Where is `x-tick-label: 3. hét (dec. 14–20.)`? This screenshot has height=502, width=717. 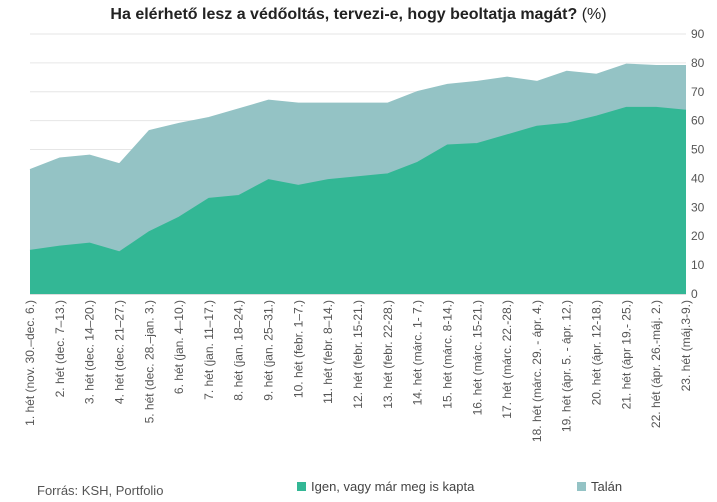
x-tick-label: 3. hét (dec. 14–20.) is located at coordinates (90, 352).